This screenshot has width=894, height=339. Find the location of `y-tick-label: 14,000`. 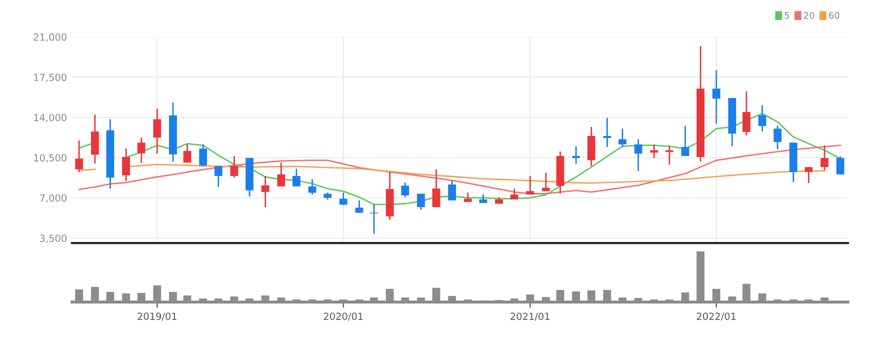

y-tick-label: 14,000 is located at coordinates (50, 118).